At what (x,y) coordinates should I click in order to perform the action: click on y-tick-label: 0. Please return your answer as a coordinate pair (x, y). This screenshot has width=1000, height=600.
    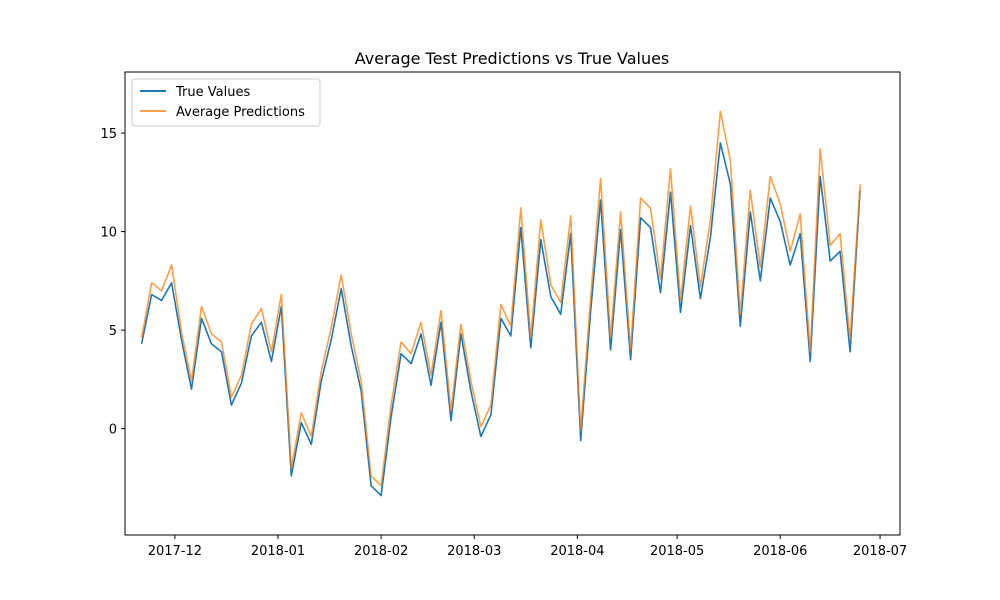
    Looking at the image, I should click on (113, 430).